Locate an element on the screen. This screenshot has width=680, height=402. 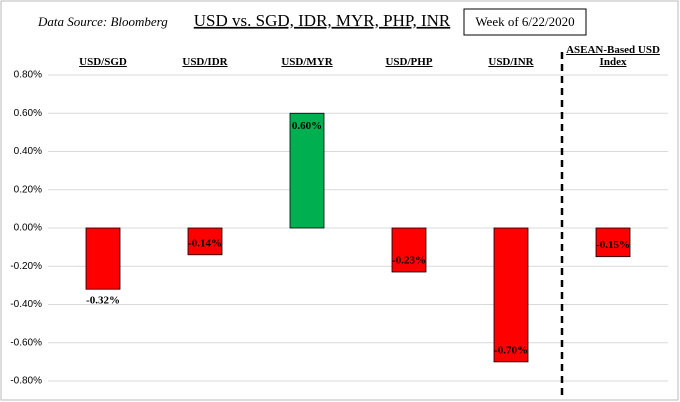
value-label: -0.32% is located at coordinates (103, 301).